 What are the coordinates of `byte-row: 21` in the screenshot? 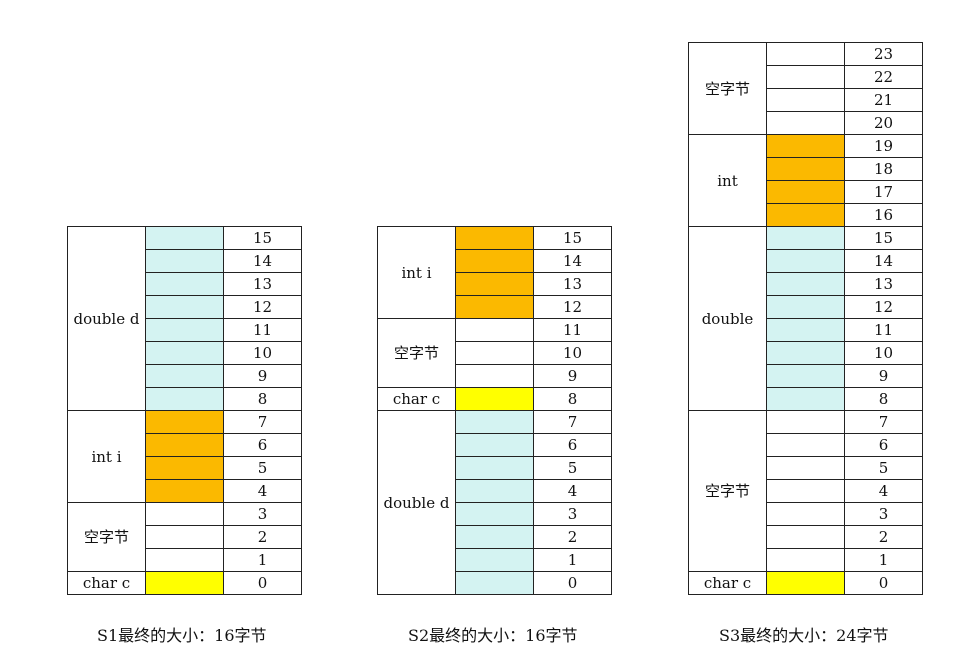 It's located at (806, 100).